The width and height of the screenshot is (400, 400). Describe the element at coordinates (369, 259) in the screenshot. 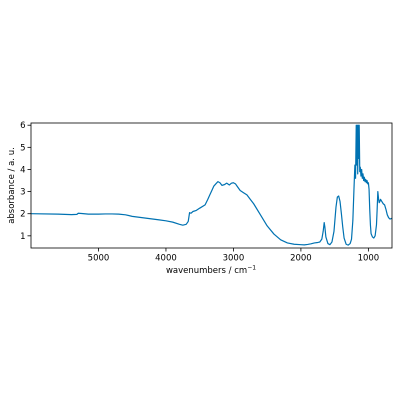

I see `x-tick-label: 1000` at that location.